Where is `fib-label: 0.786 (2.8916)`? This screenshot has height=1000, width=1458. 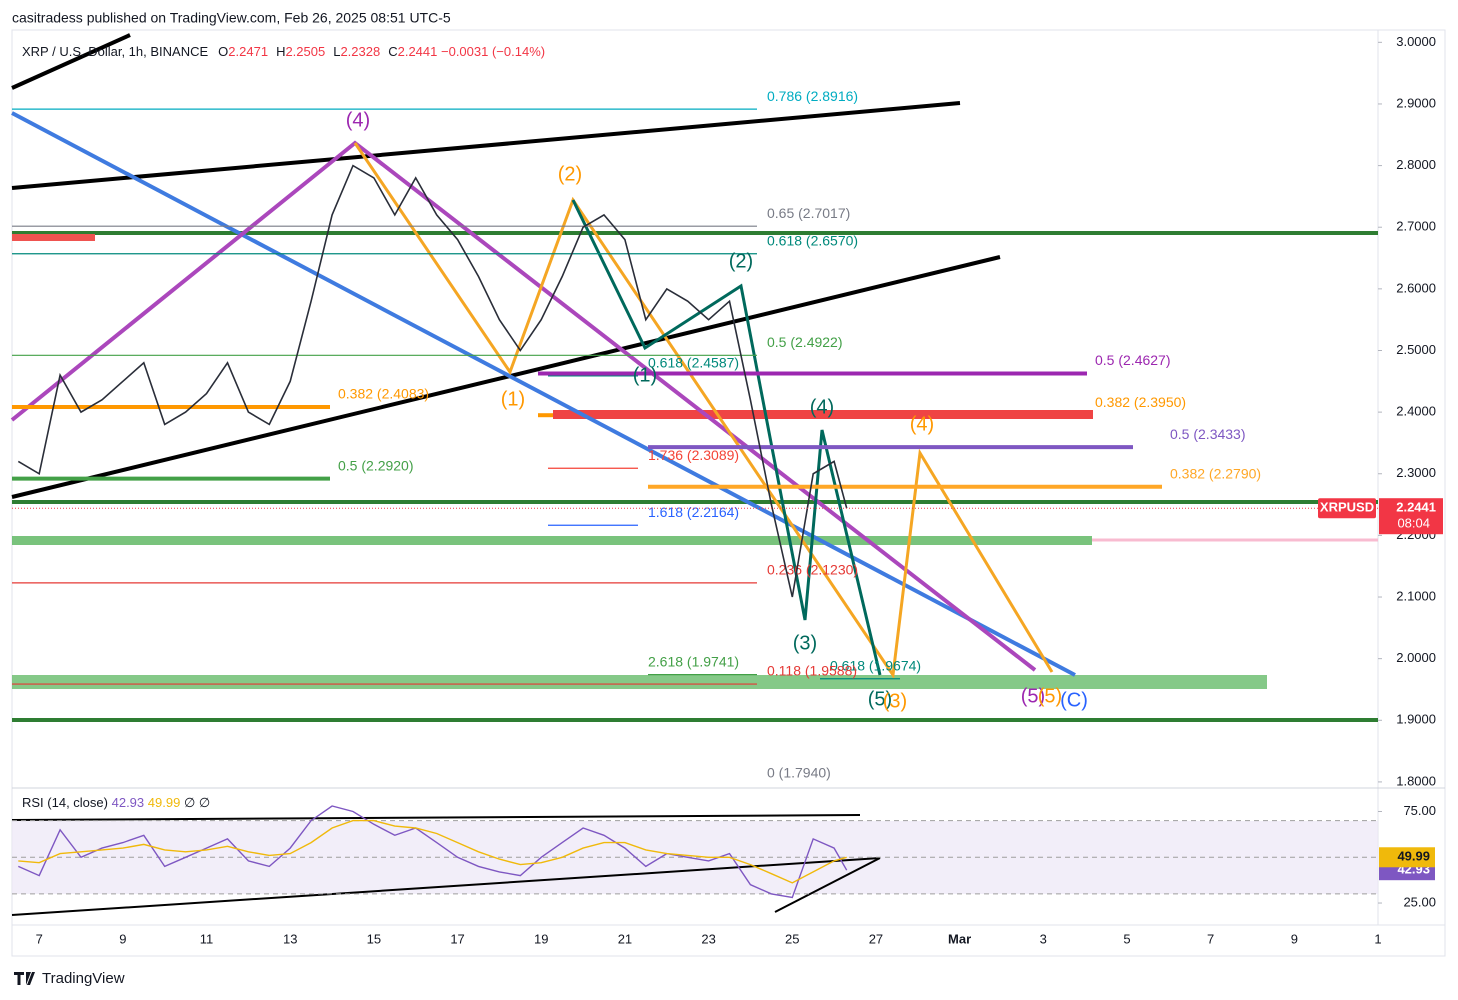 fib-label: 0.786 (2.8916) is located at coordinates (812, 96).